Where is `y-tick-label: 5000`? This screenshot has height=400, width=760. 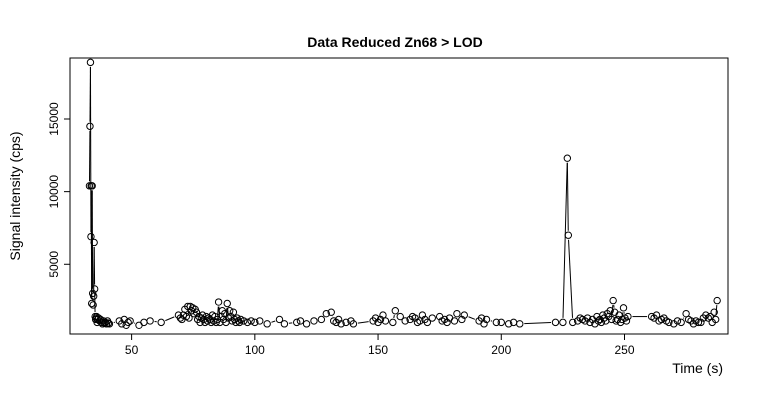 y-tick-label: 5000 is located at coordinates (54, 264).